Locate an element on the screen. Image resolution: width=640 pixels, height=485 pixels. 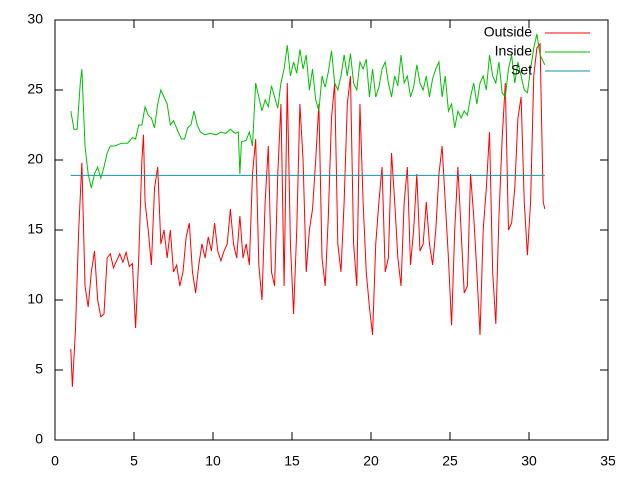
x-tick-label: 5 is located at coordinates (134, 461).